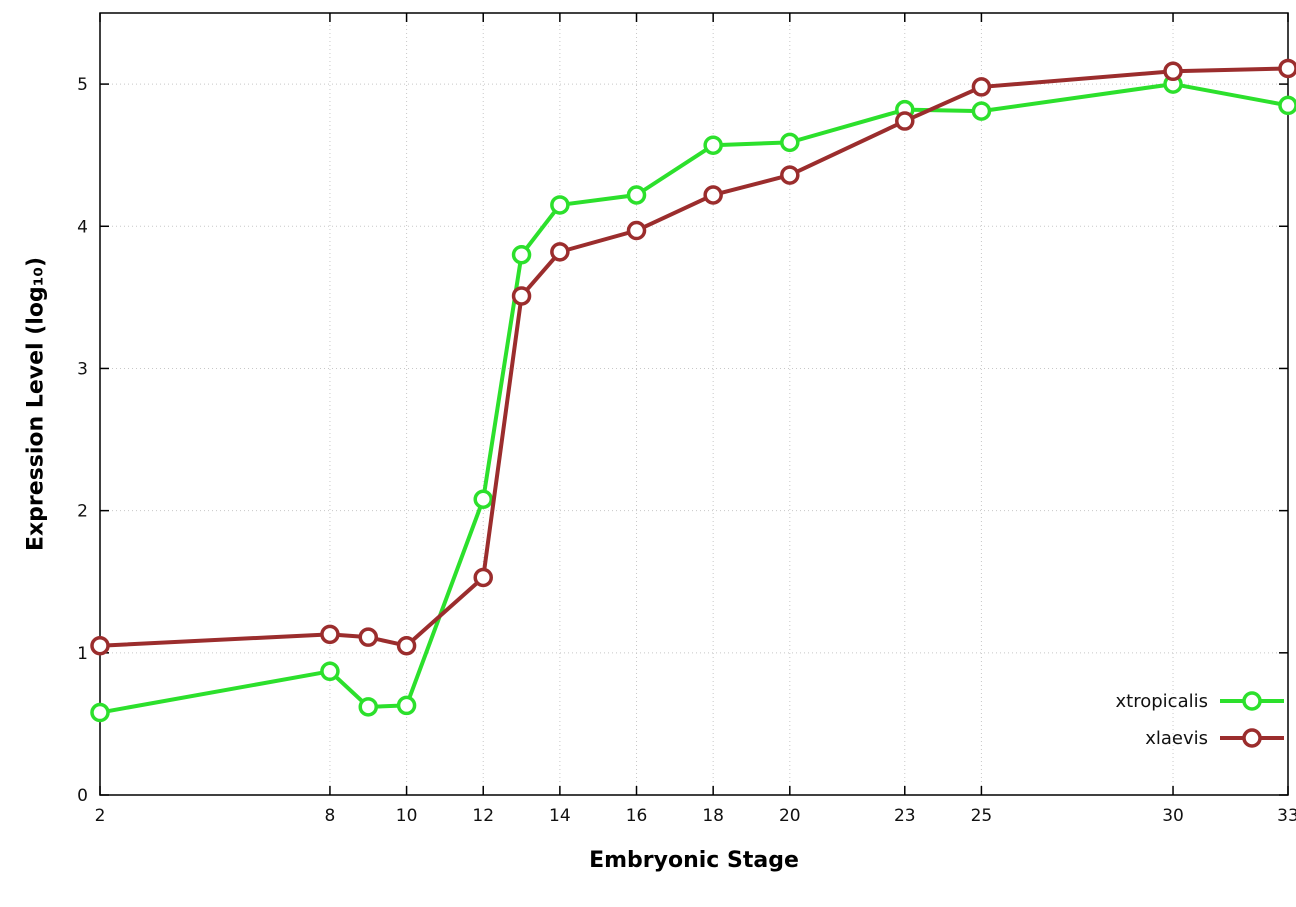  I want to click on y-tick-label: 0, so click(82, 796).